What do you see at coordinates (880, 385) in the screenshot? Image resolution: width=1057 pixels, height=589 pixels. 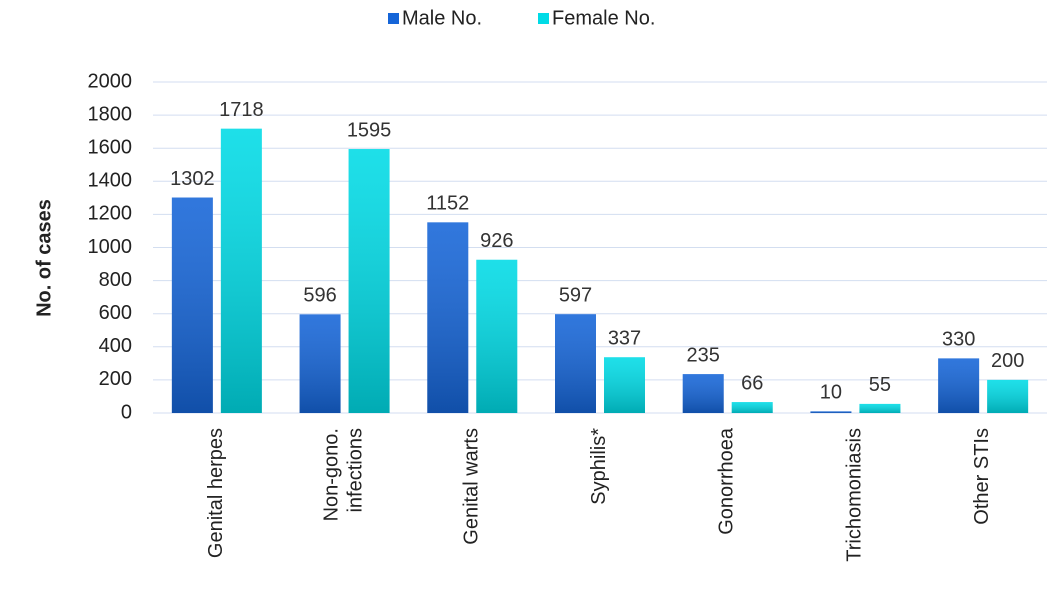 I see `data-label: 55` at bounding box center [880, 385].